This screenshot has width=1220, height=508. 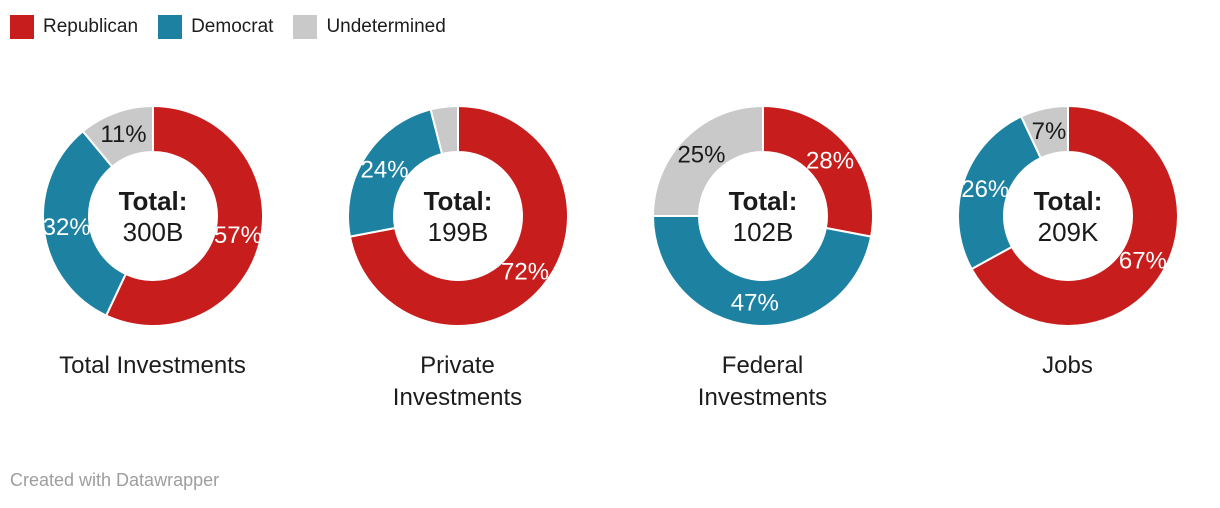 What do you see at coordinates (701, 154) in the screenshot?
I see `slice-percent-label: 25%` at bounding box center [701, 154].